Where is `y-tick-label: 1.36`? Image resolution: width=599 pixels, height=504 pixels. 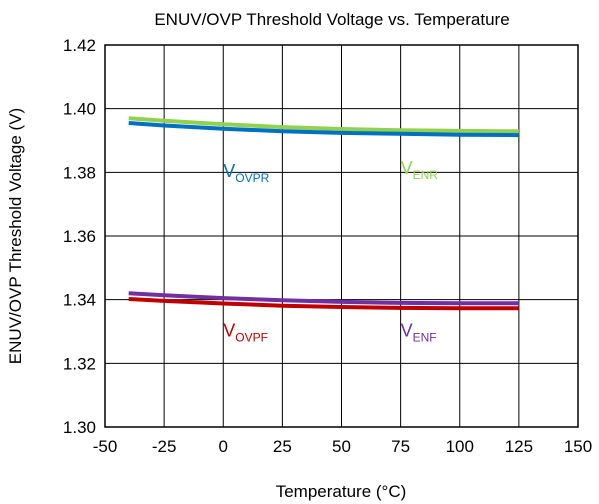
y-tick-label: 1.36 is located at coordinates (79, 236).